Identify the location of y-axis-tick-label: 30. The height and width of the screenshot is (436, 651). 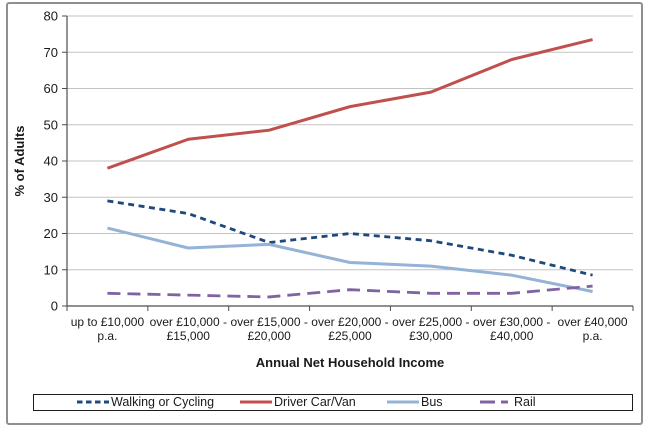
(51, 197).